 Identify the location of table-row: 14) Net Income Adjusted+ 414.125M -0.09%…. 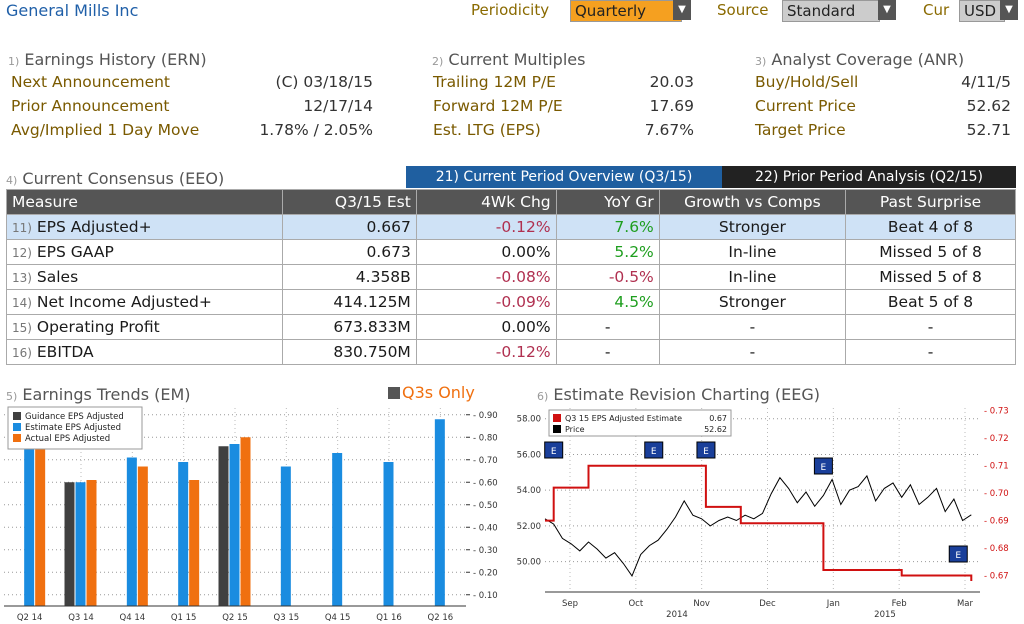
(511, 302).